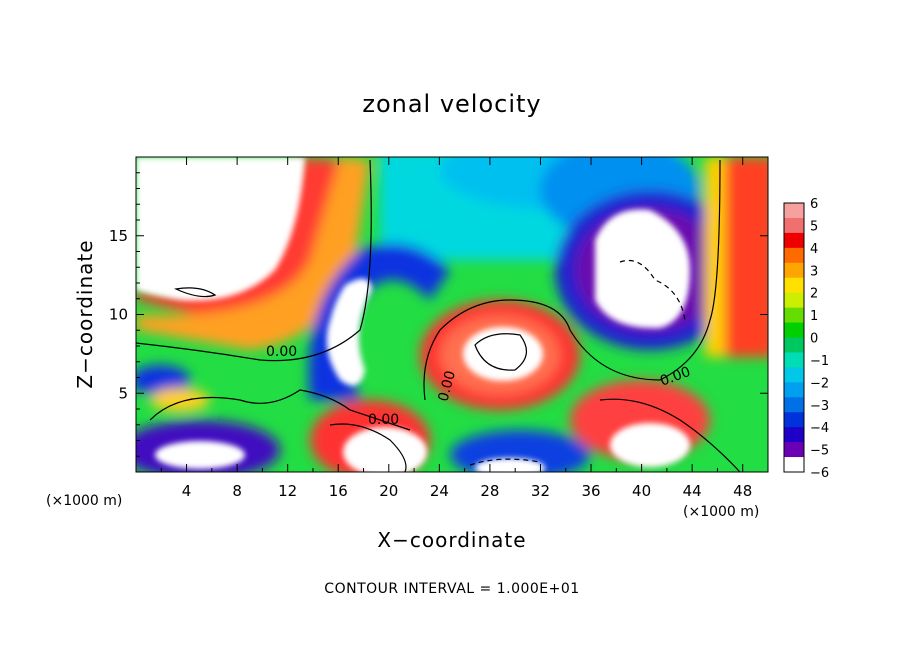 The height and width of the screenshot is (654, 904). I want to click on chart-title: zonal velocity, so click(451, 104).